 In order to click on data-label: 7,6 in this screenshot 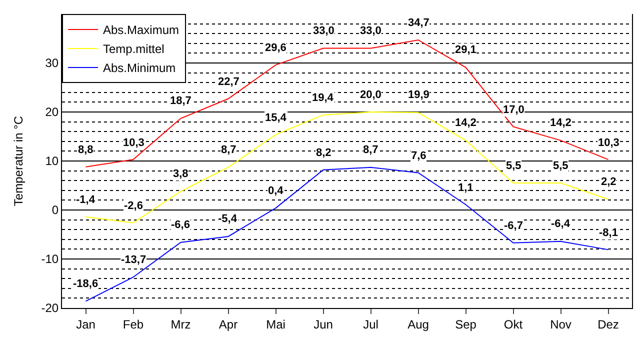, I will do `click(418, 156)`.